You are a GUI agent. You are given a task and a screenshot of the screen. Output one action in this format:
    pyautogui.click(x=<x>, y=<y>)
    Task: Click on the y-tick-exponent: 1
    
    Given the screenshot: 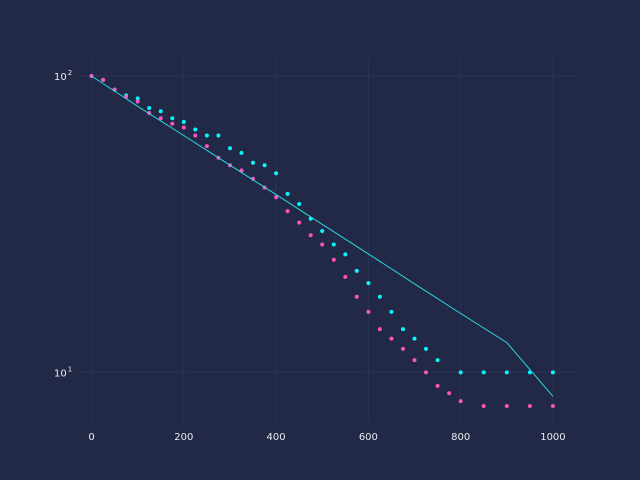 What is the action you would take?
    pyautogui.click(x=70, y=369)
    